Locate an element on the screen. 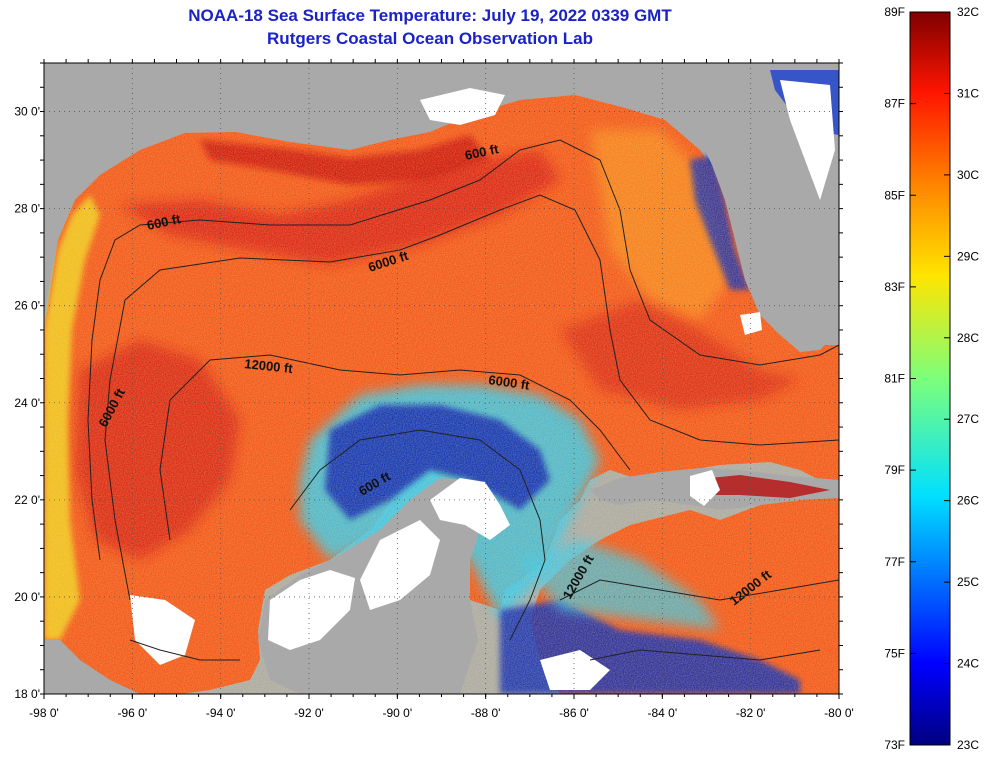 The width and height of the screenshot is (992, 761). lon-tick-label: -92 0' is located at coordinates (309, 713).